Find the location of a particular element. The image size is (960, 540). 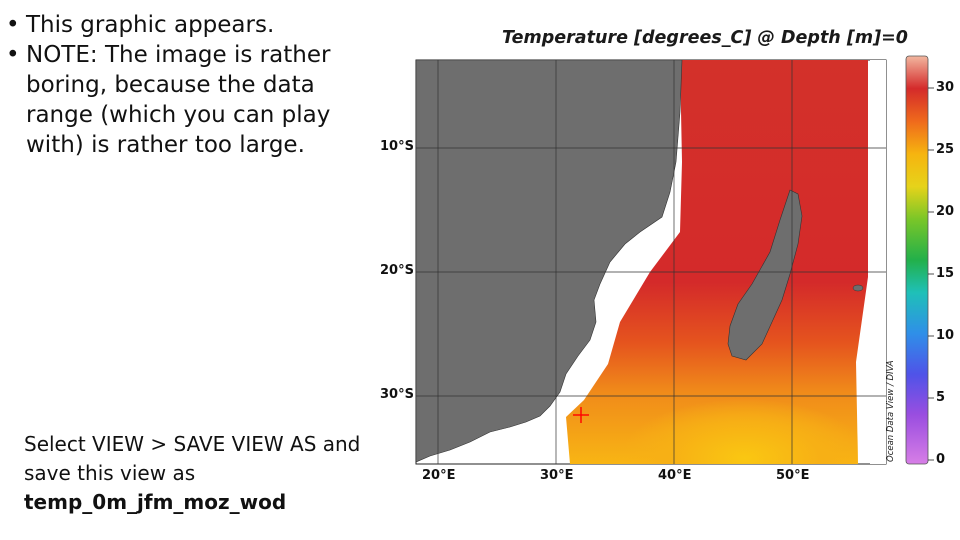

bullet-item: • This graphic appears. is located at coordinates (140, 25).